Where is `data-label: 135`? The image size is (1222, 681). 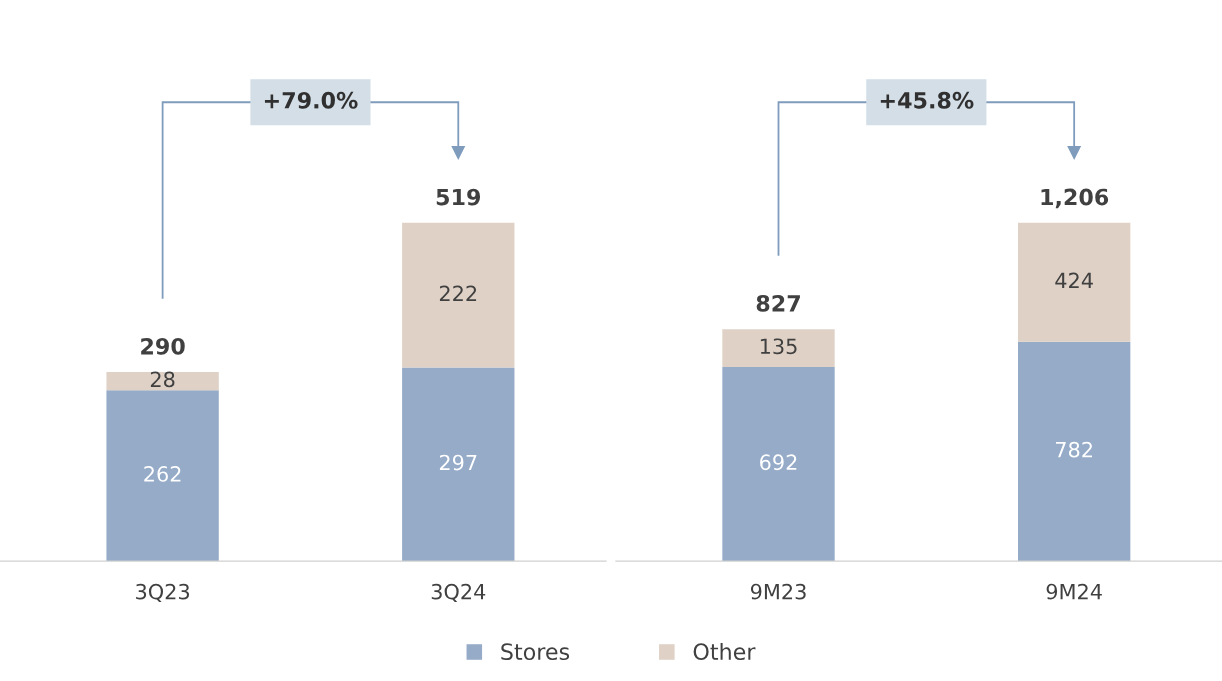
data-label: 135 is located at coordinates (778, 346).